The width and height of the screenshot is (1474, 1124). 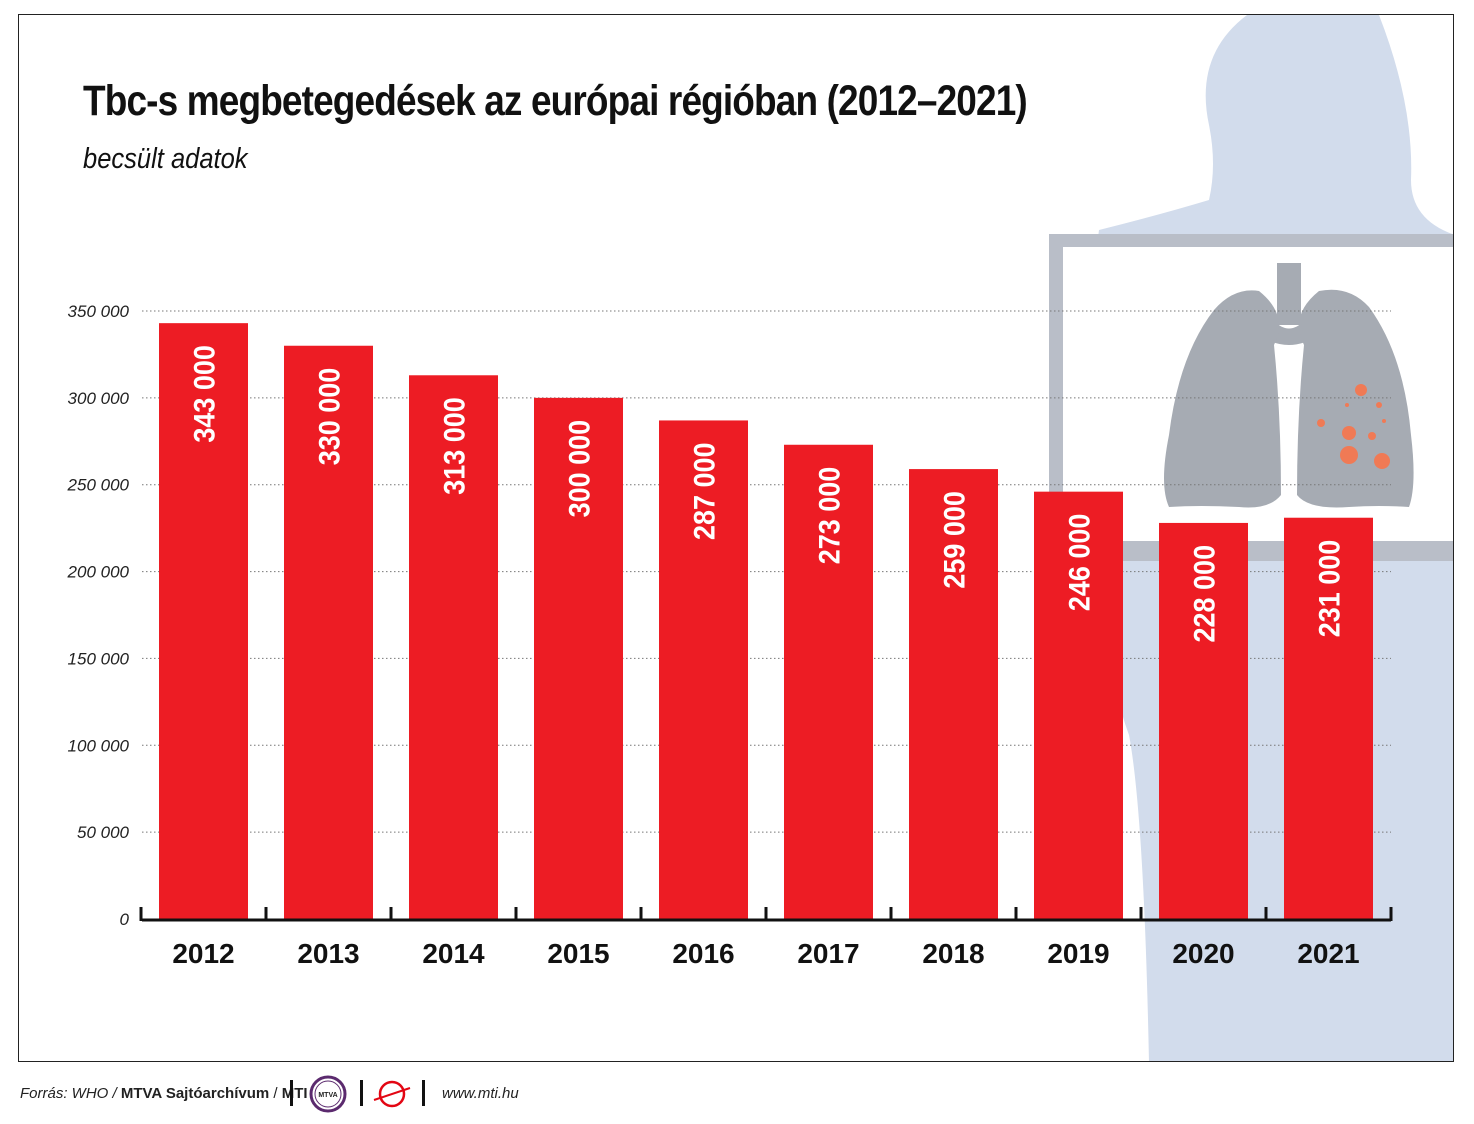 What do you see at coordinates (1203, 720) in the screenshot?
I see `bar-2020` at bounding box center [1203, 720].